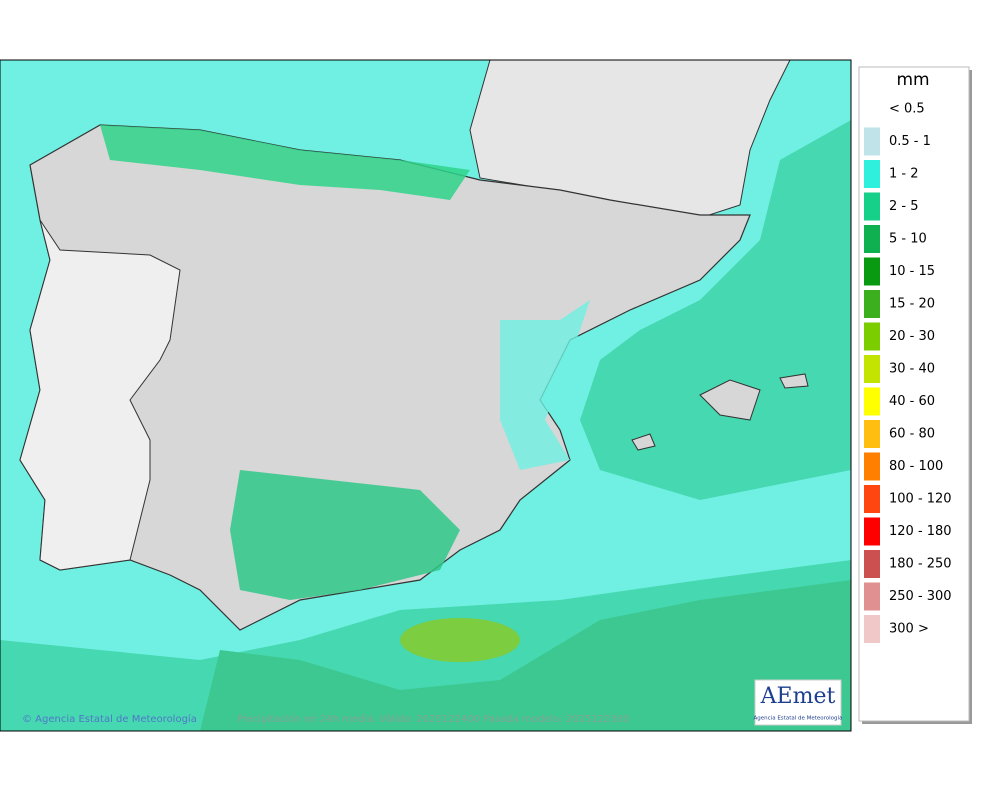 The width and height of the screenshot is (1000, 794). What do you see at coordinates (109, 719) in the screenshot?
I see `credit: © Agencia Estatal de Meteorología` at bounding box center [109, 719].